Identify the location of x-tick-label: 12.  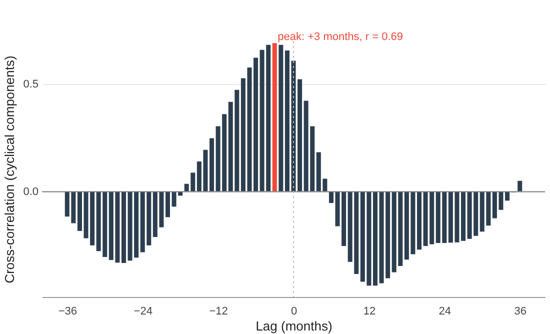
(369, 312).